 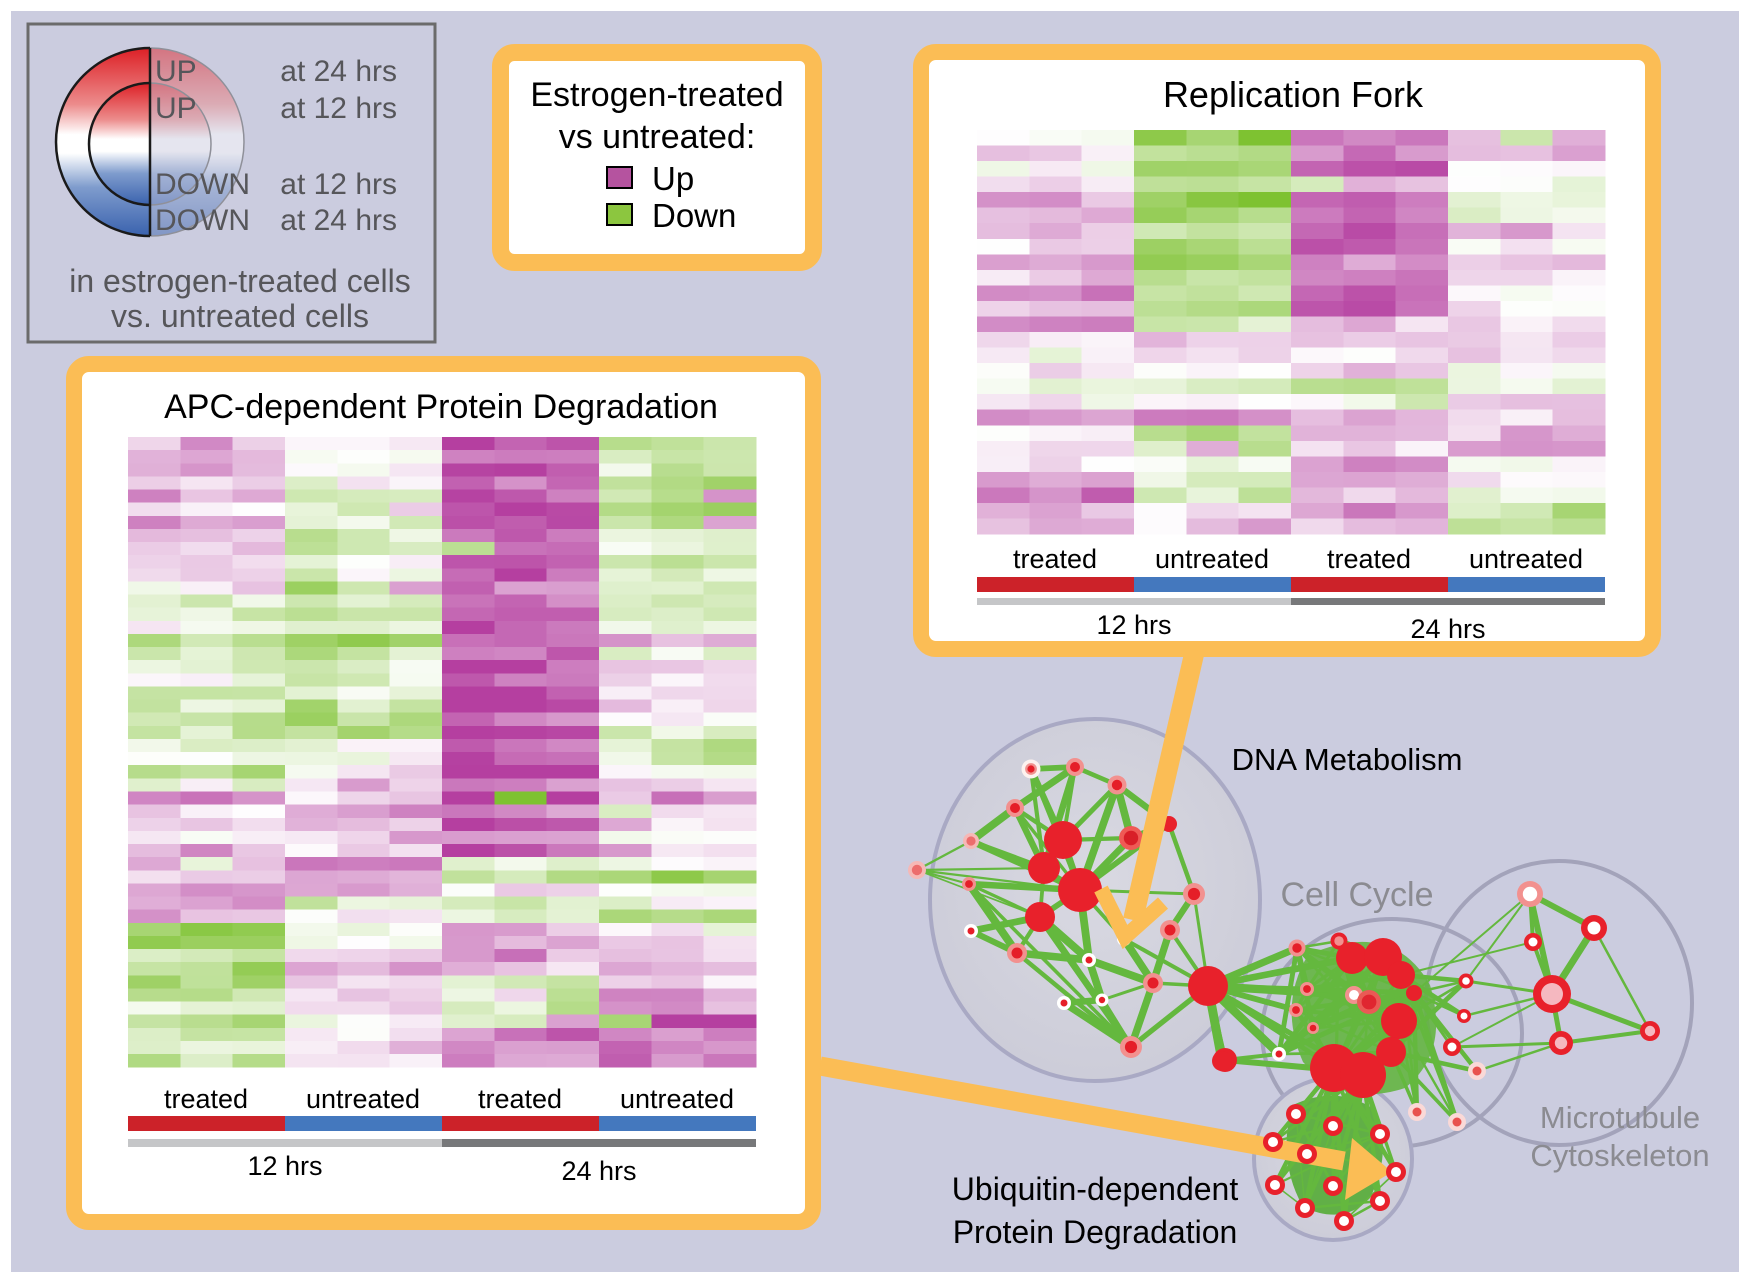 I want to click on svg-text: Up, so click(x=673, y=178).